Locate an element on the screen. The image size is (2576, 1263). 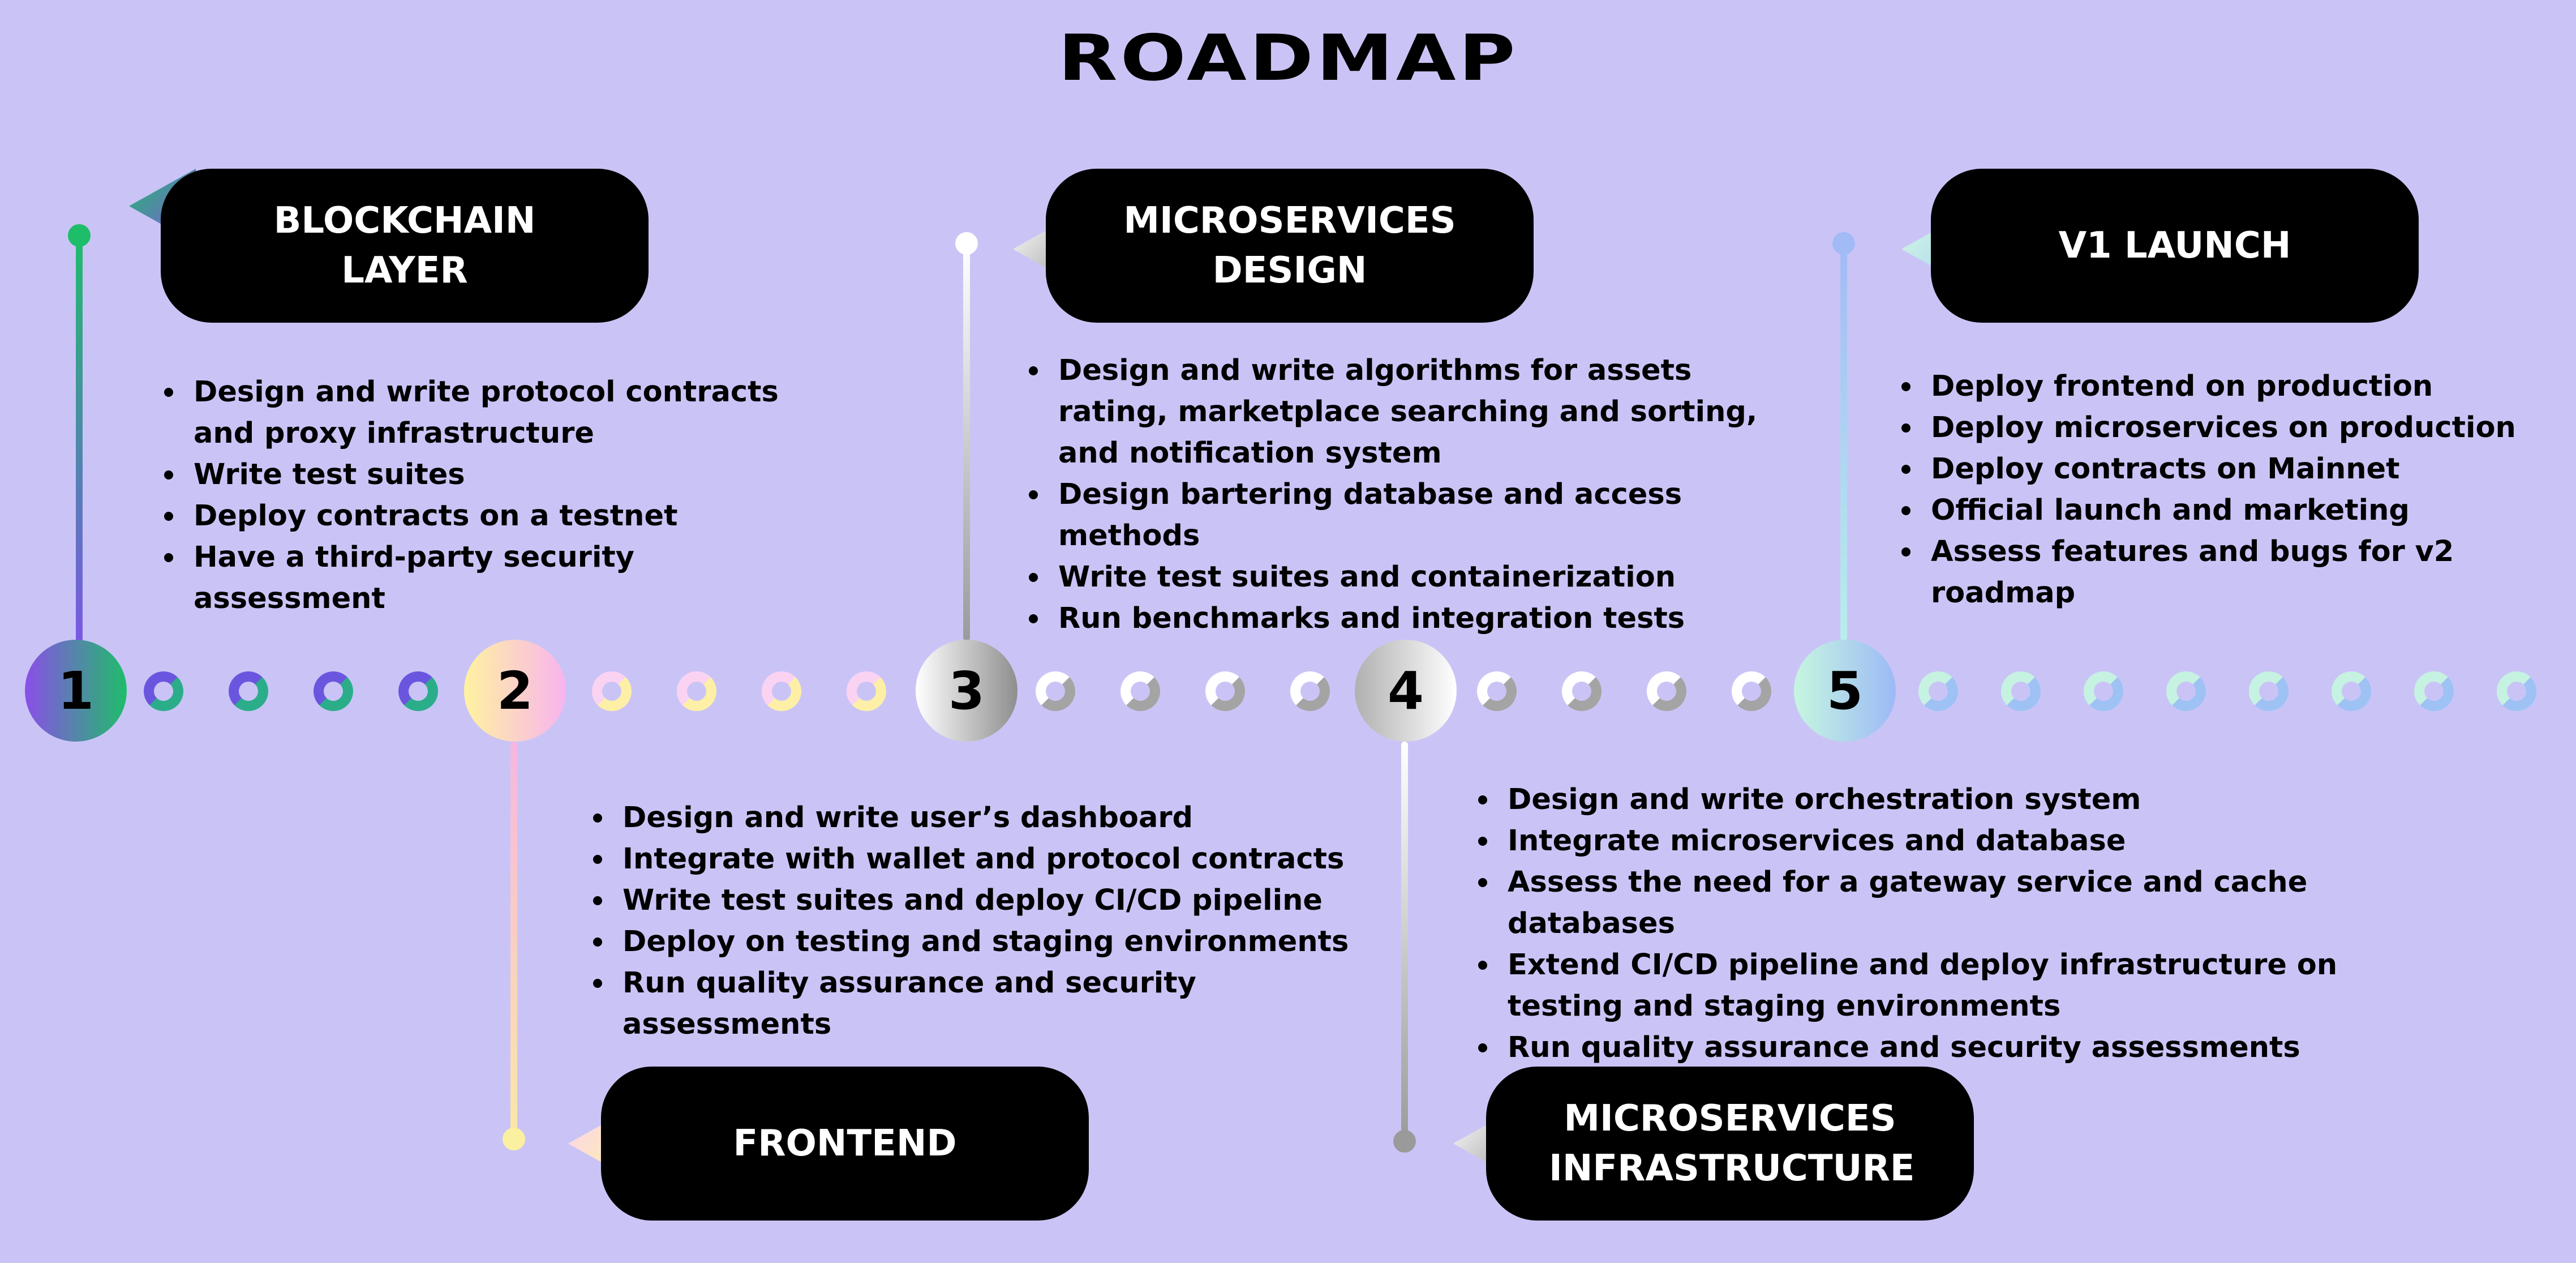
phase-5-heading: V1 LAUNCH is located at coordinates (2174, 246).